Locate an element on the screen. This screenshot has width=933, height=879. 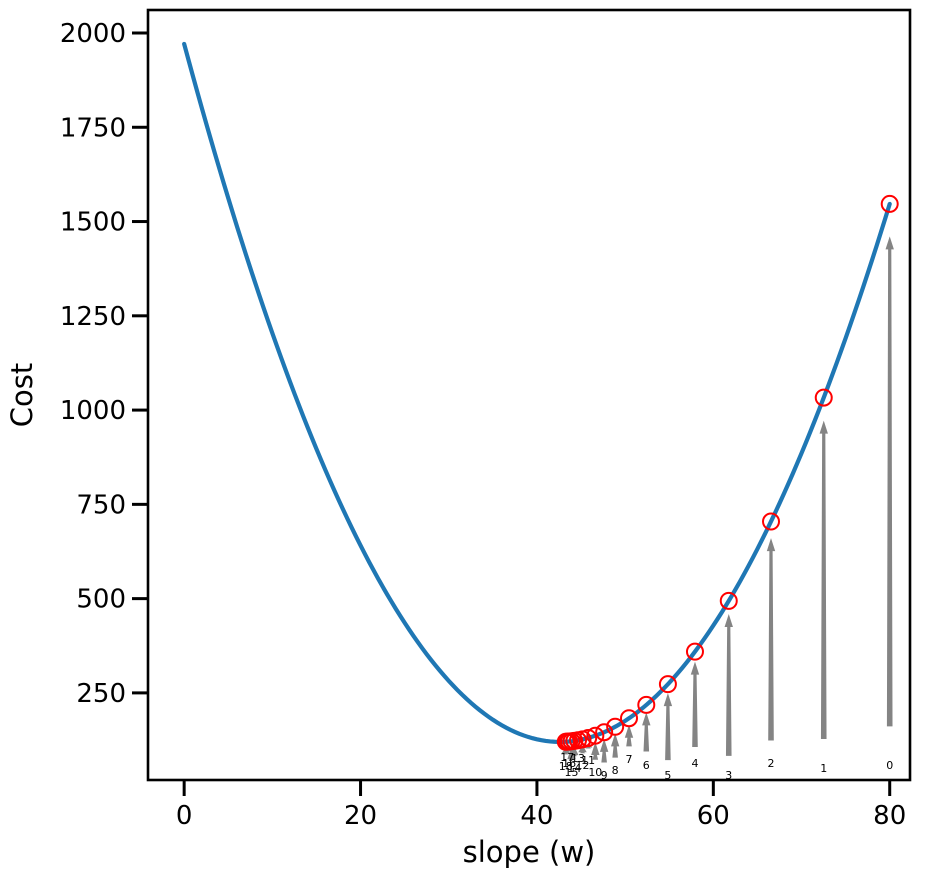
iteration-label-16: 16 is located at coordinates (569, 763).